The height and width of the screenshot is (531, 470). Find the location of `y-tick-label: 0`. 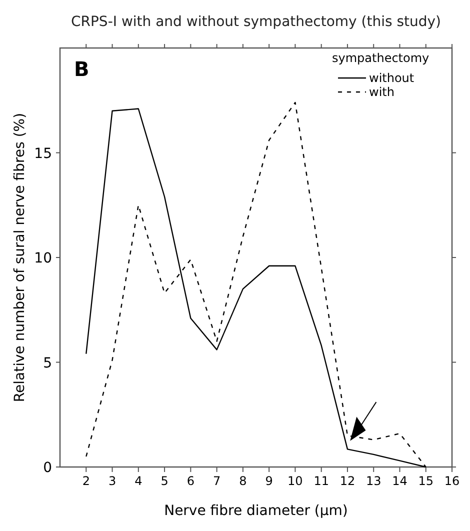

y-tick-label: 0 is located at coordinates (47, 468).